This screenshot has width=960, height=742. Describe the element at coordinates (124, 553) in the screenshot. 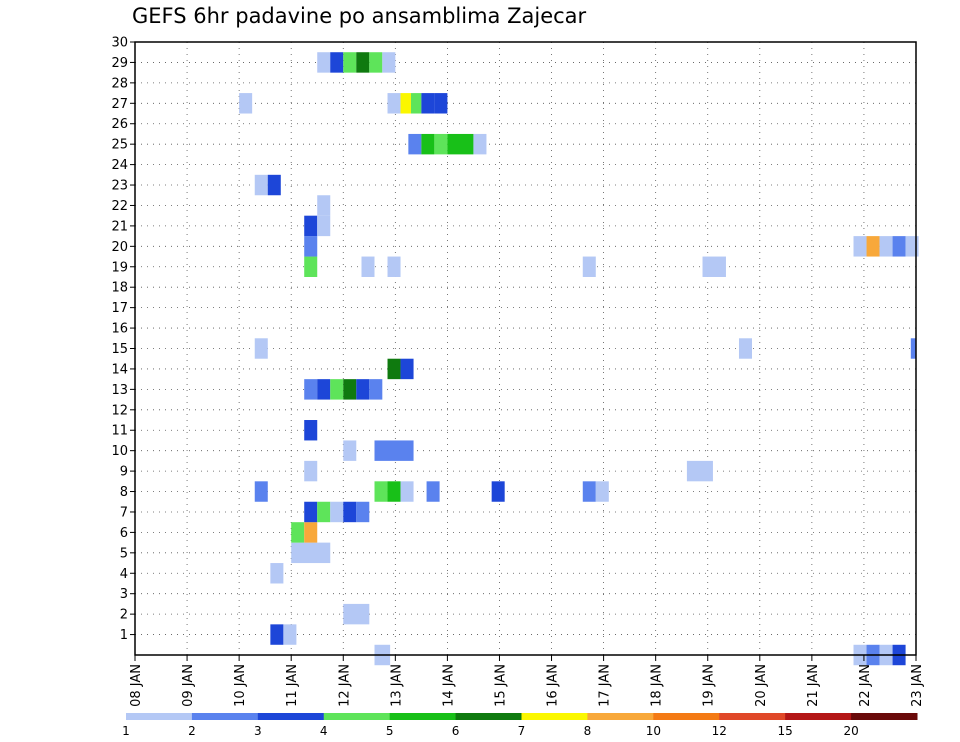

I see `y-tick-label: 5` at that location.